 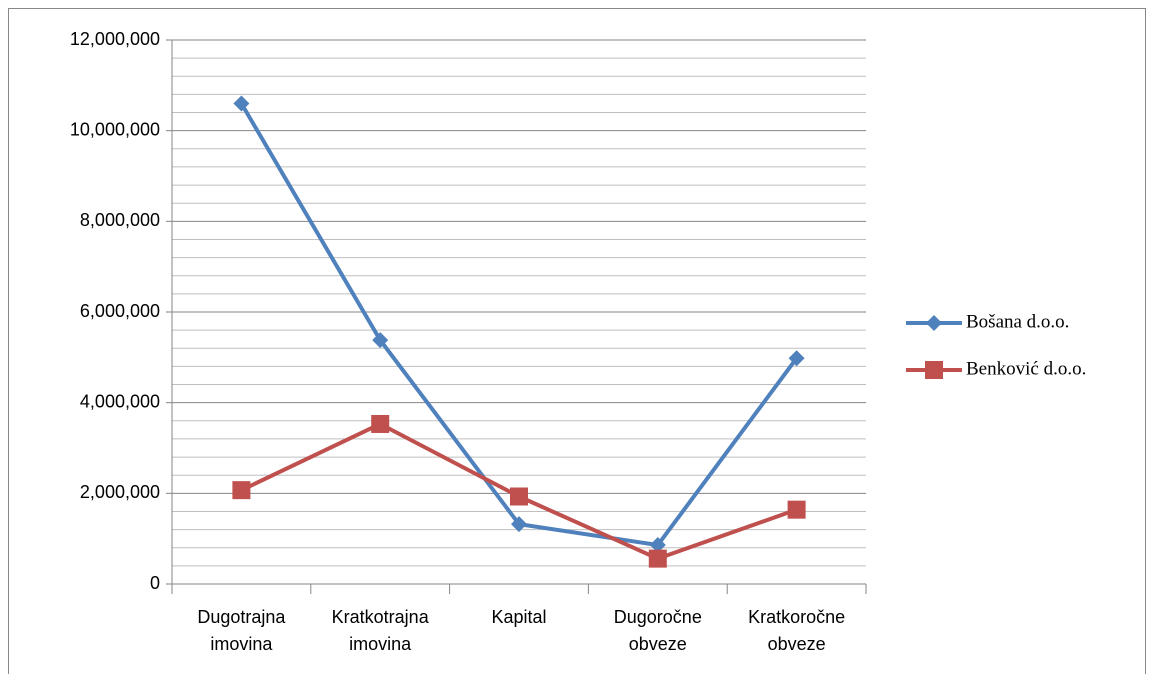 I want to click on legend-label: Benković d.o.o., so click(x=1026, y=368).